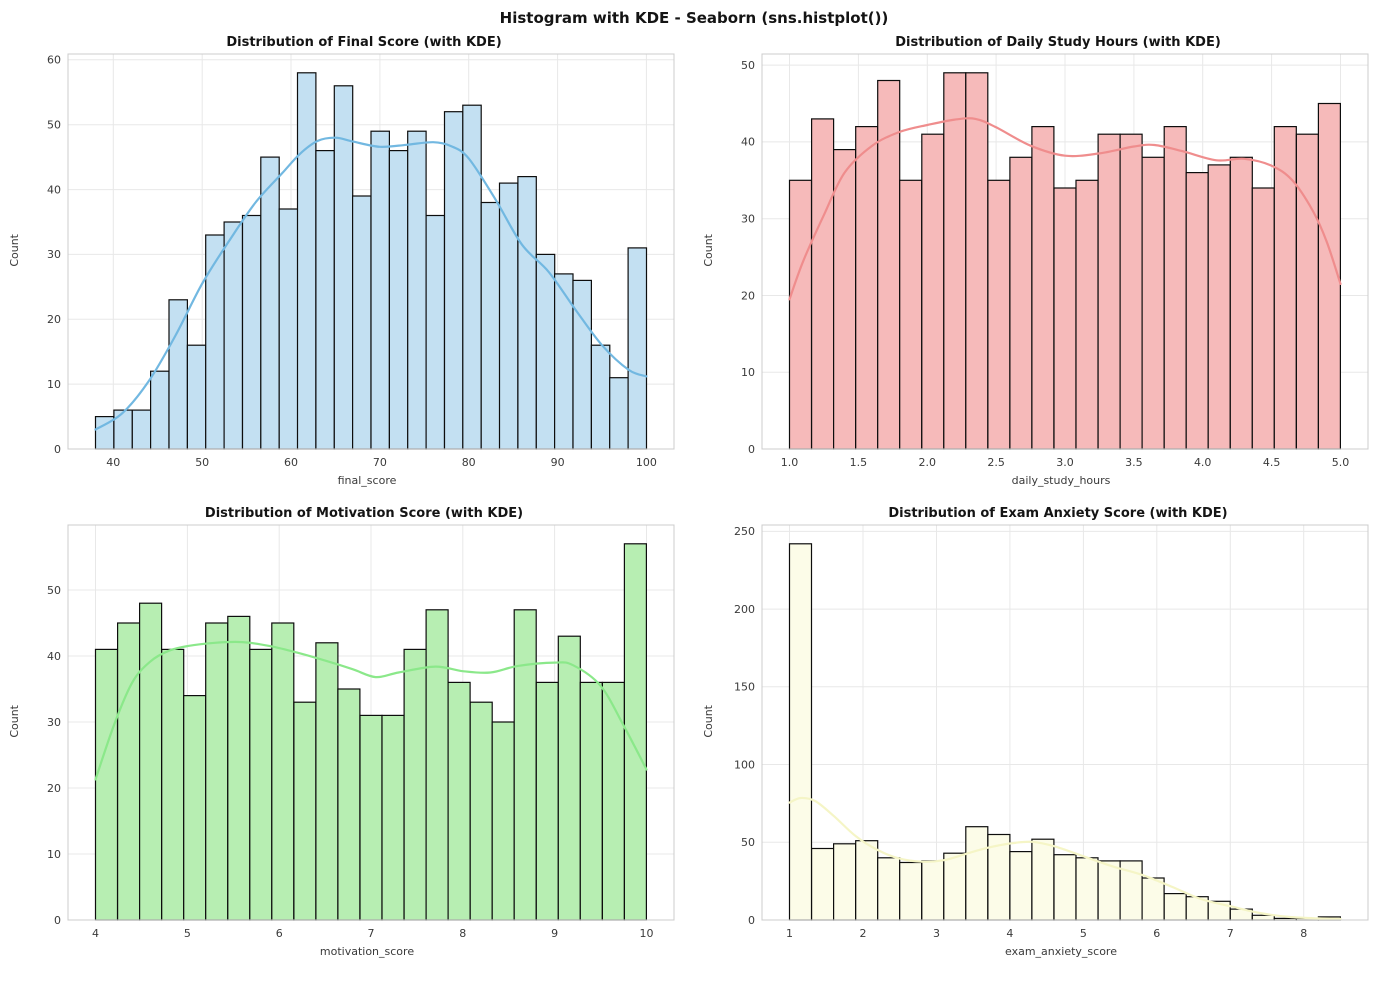  Describe the element at coordinates (790, 462) in the screenshot. I see `x-tick-label: 1.0` at that location.